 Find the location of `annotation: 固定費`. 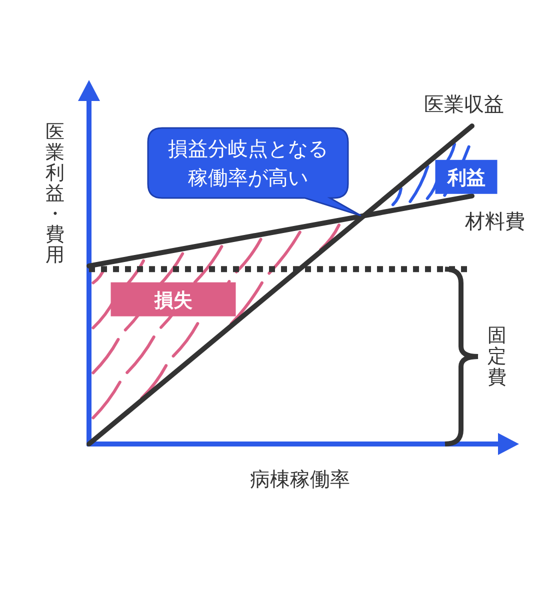

annotation: 固定費 is located at coordinates (497, 356).